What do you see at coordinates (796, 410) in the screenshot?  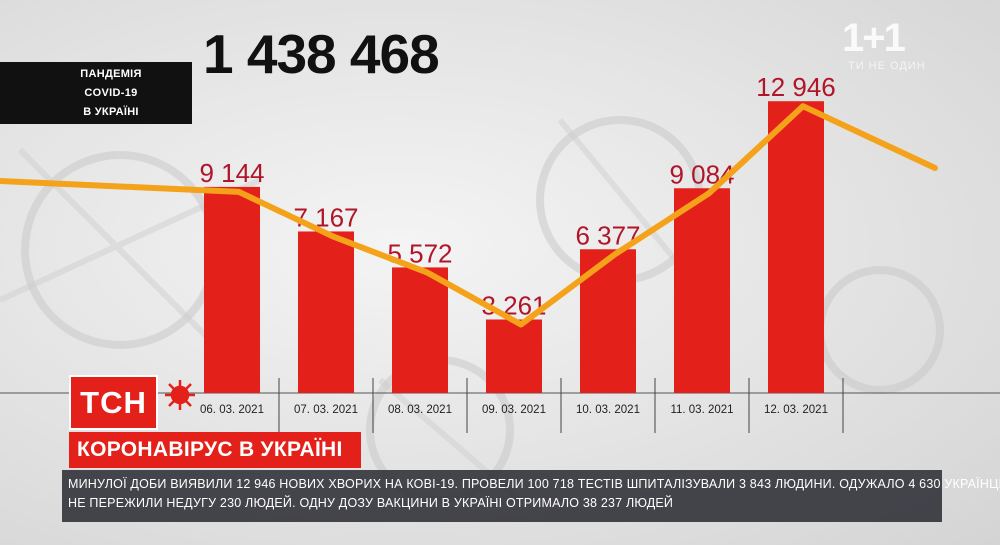 I see `x-tick-label-7: 12. 03. 2021` at bounding box center [796, 410].